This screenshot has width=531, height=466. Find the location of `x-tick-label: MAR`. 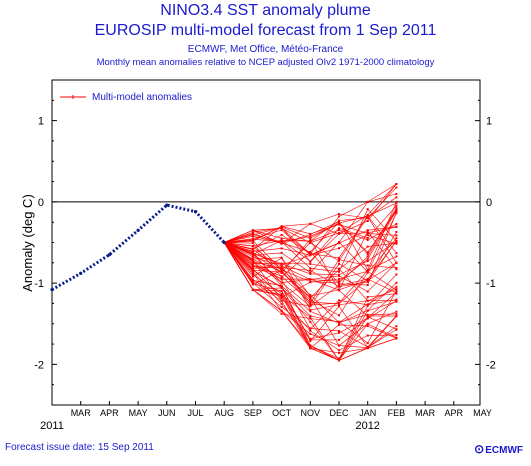

x-tick-label: MAR is located at coordinates (425, 413).